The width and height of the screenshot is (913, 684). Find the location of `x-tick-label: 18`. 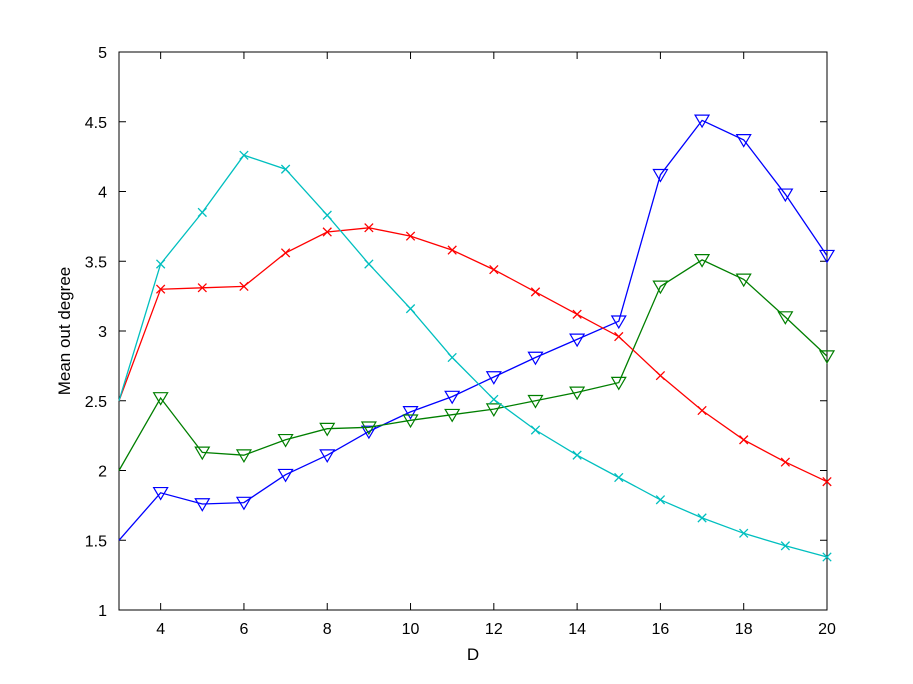

x-tick-label: 18 is located at coordinates (744, 629).